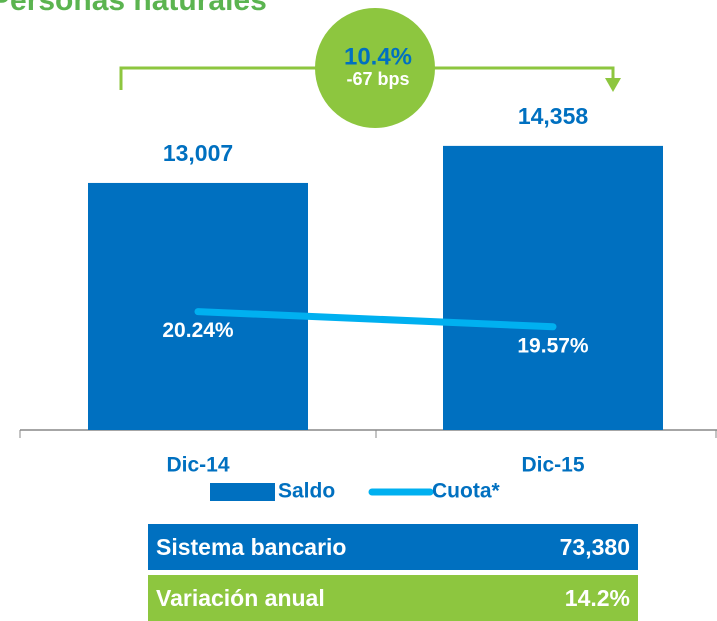 This screenshot has width=717, height=621. What do you see at coordinates (306, 491) in the screenshot?
I see `legend-label: Saldo` at bounding box center [306, 491].